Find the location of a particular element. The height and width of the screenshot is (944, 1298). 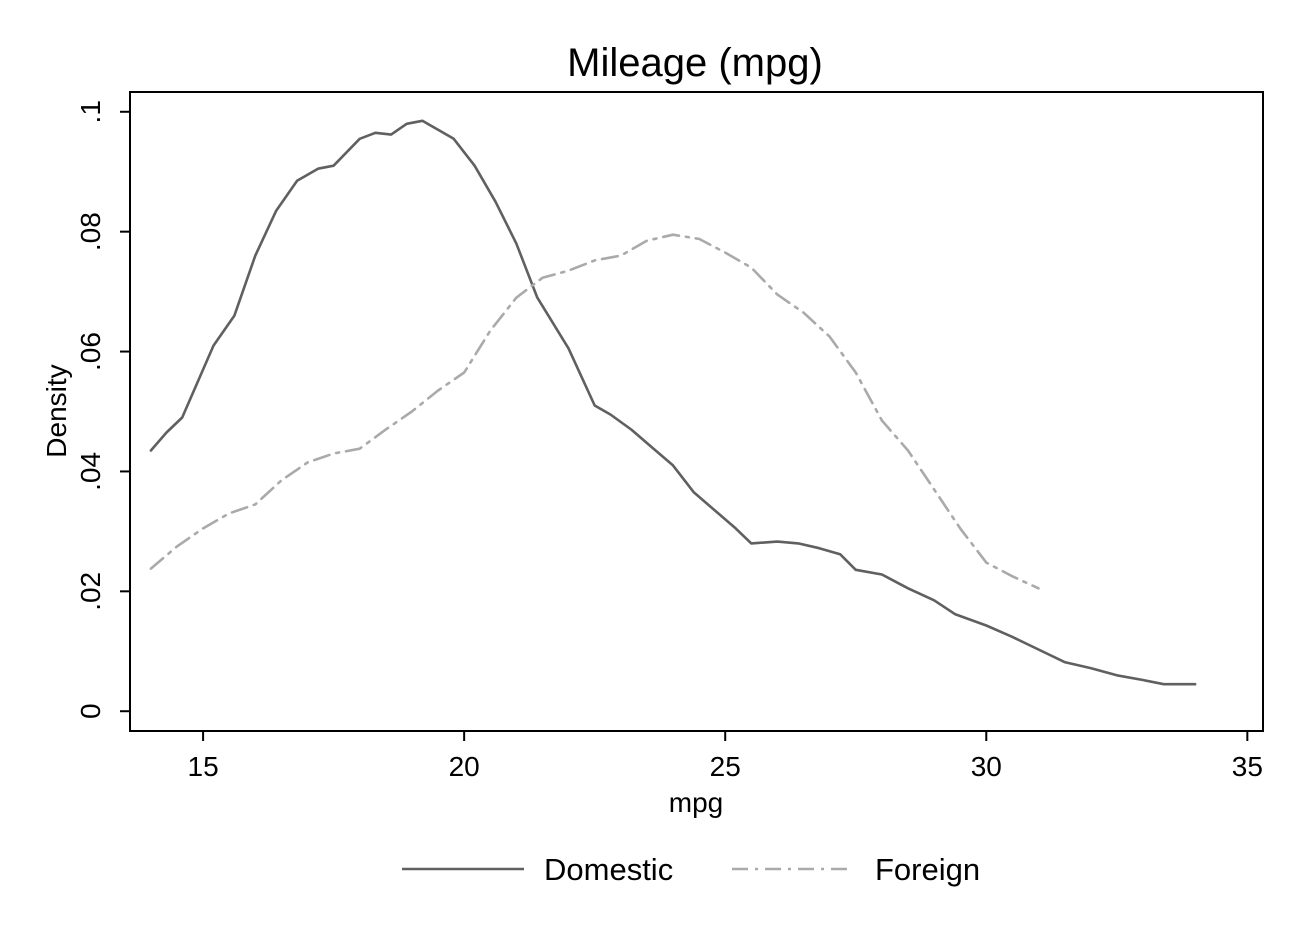

x-tick-label: 25 is located at coordinates (725, 766).